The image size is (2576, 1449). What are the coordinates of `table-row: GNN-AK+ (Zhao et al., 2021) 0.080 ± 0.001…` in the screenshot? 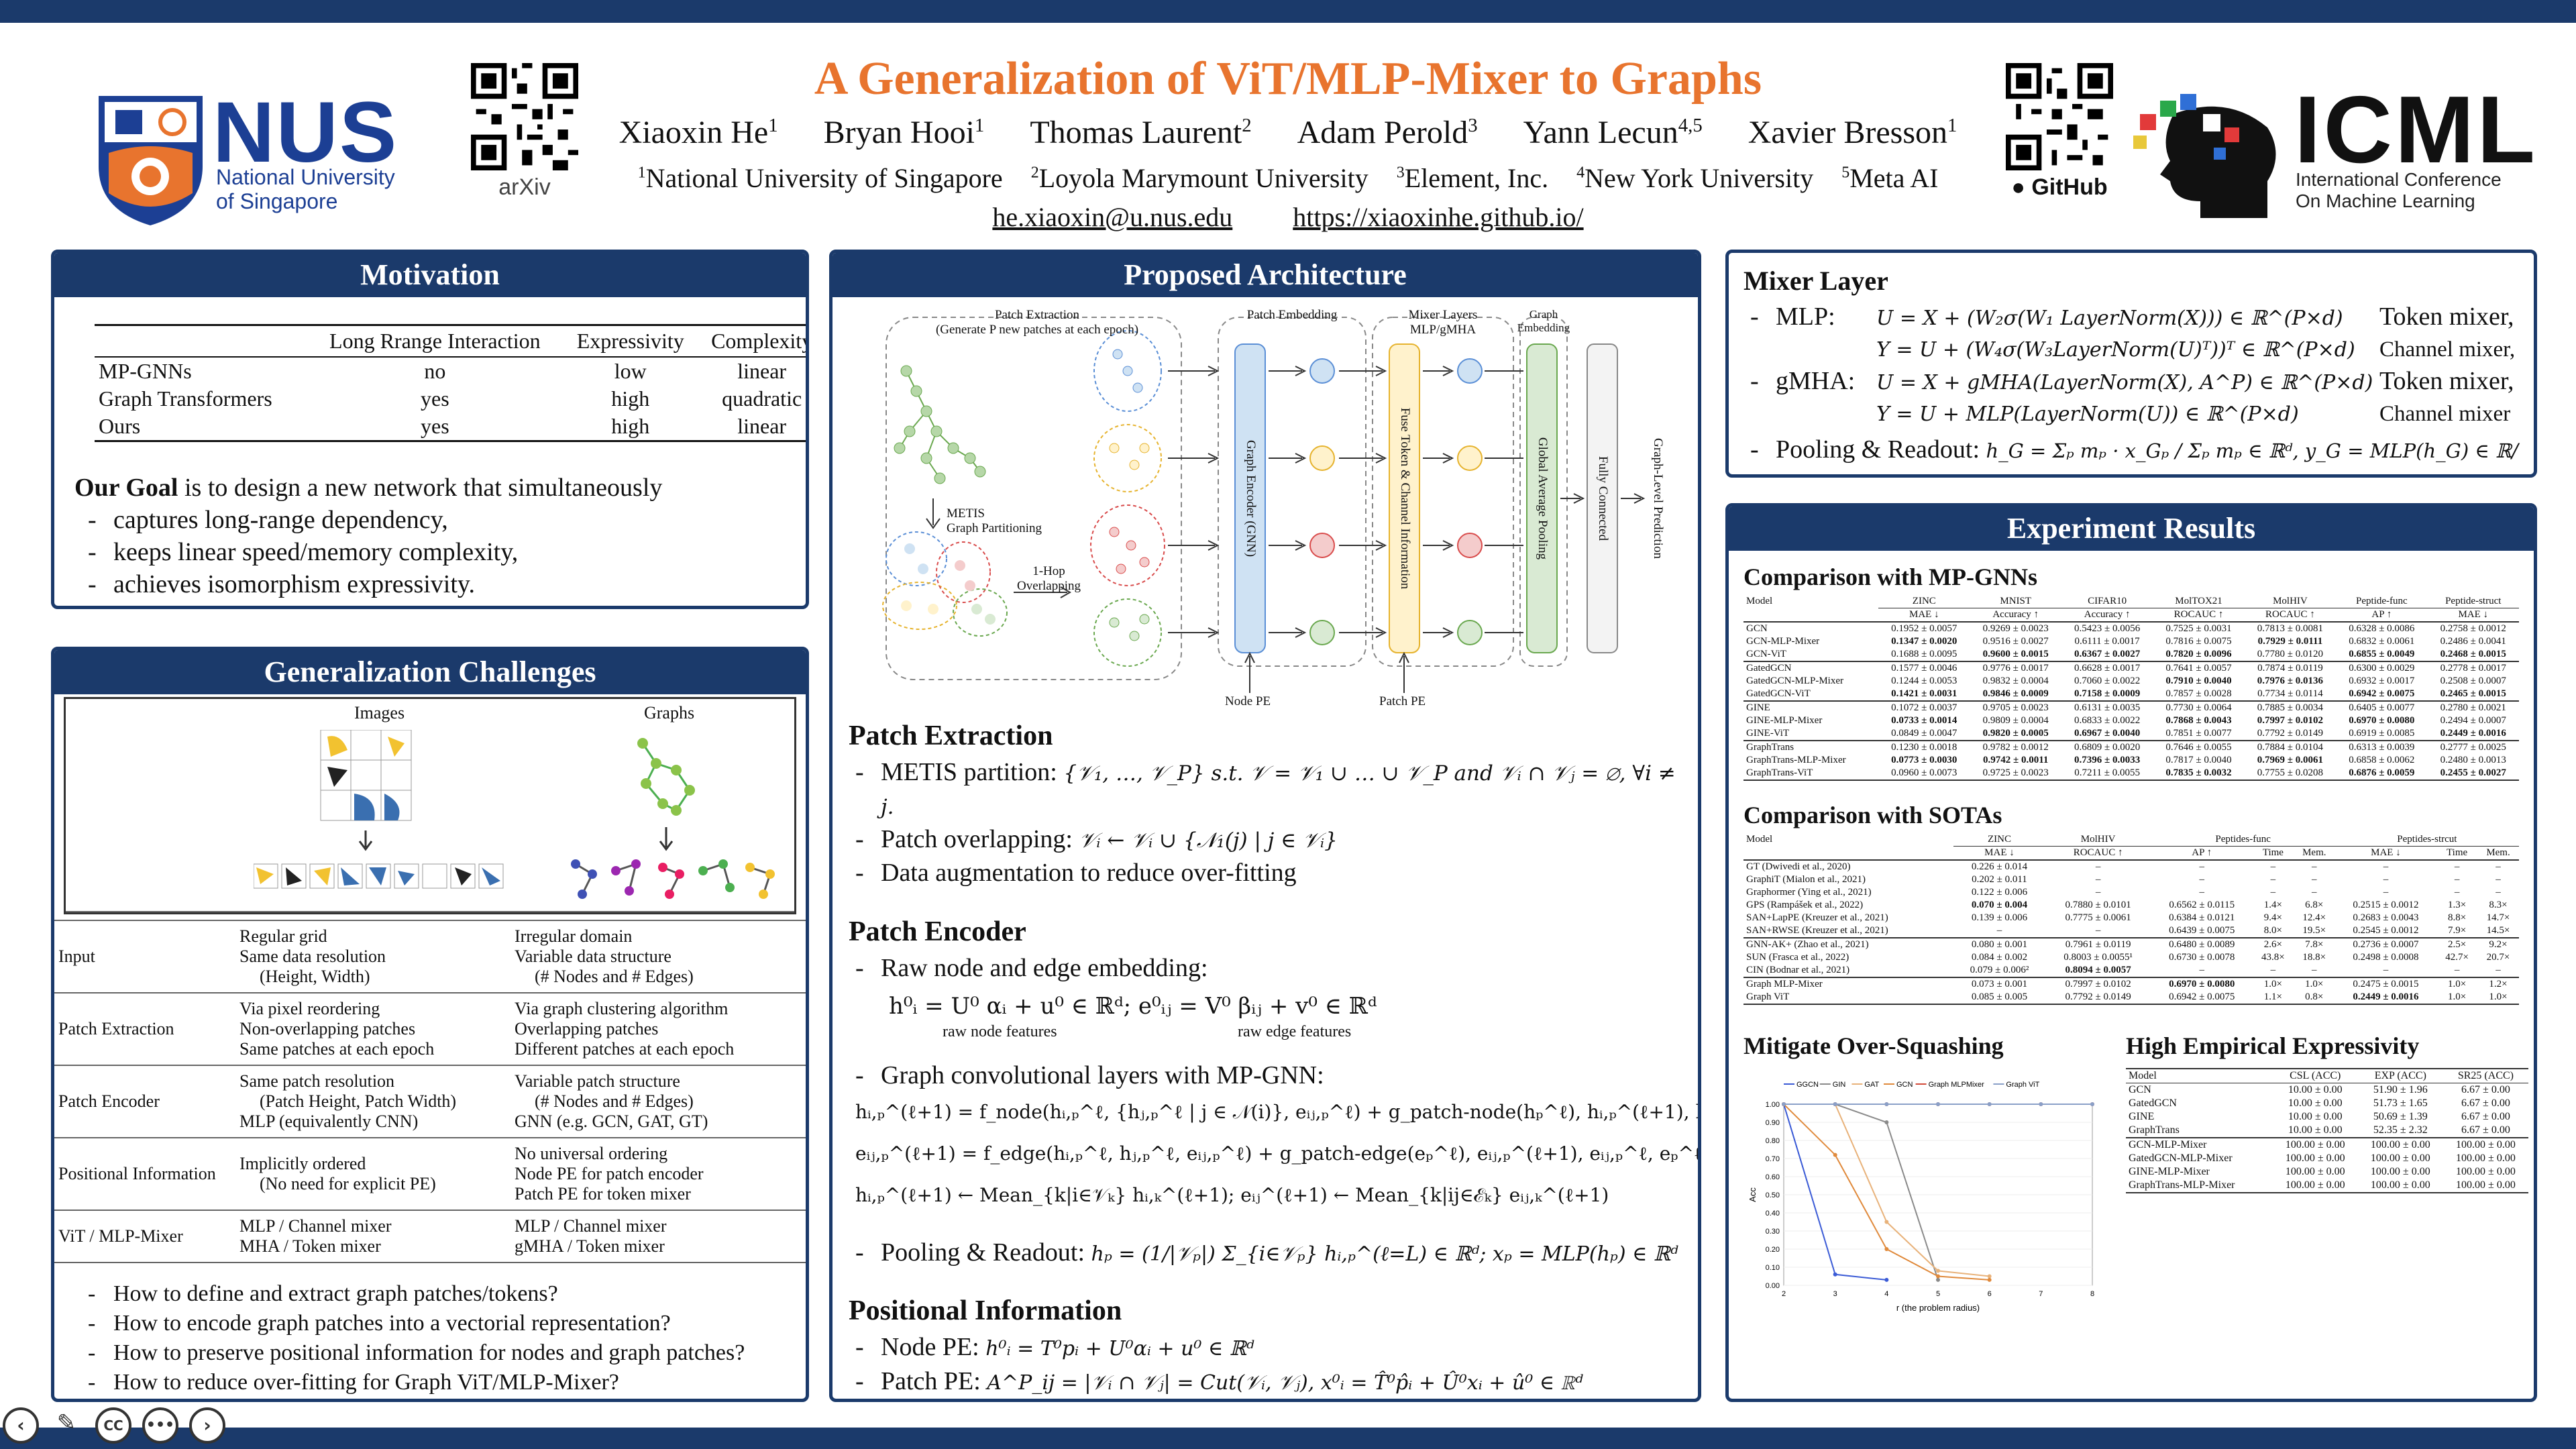 It's located at (2131, 944).